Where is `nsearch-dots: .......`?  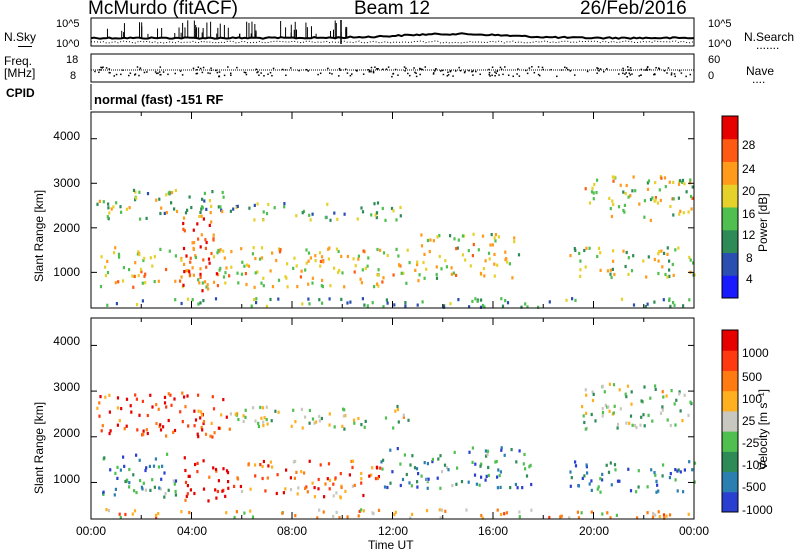
nsearch-dots: ....... is located at coordinates (768, 45).